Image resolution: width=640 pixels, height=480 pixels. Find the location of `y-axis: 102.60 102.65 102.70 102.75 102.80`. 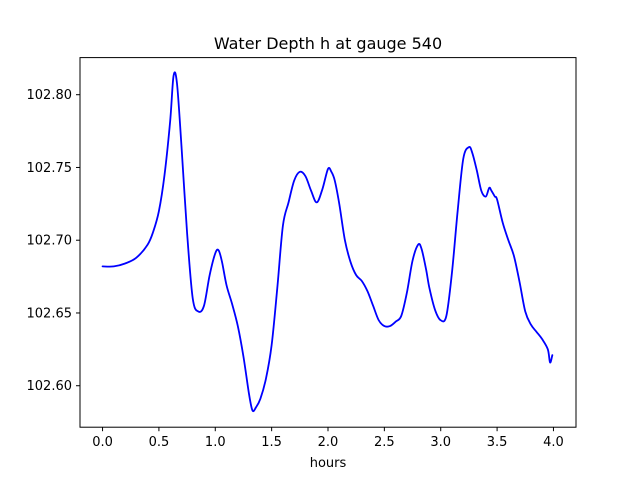

y-axis: 102.60 102.65 102.70 102.75 102.80 is located at coordinates (53, 241).